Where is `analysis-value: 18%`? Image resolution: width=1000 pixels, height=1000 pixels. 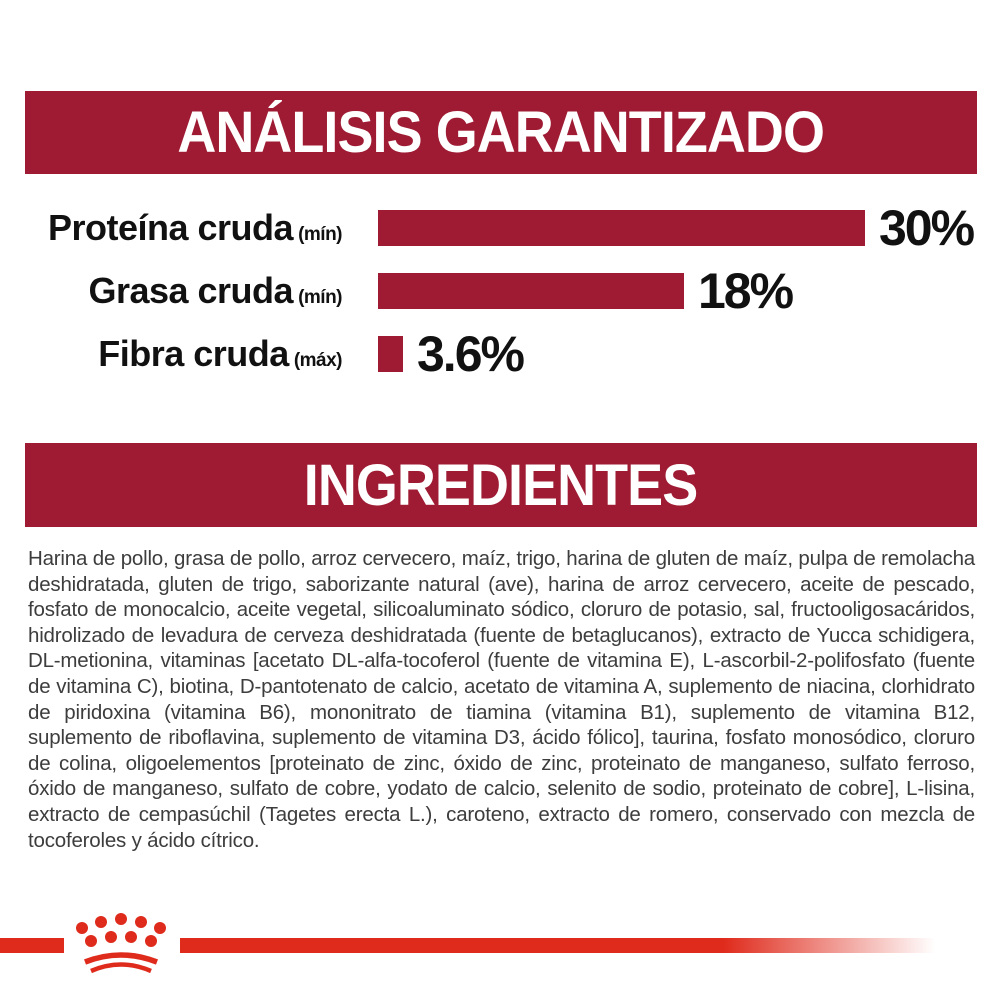
analysis-value: 18% is located at coordinates (746, 290).